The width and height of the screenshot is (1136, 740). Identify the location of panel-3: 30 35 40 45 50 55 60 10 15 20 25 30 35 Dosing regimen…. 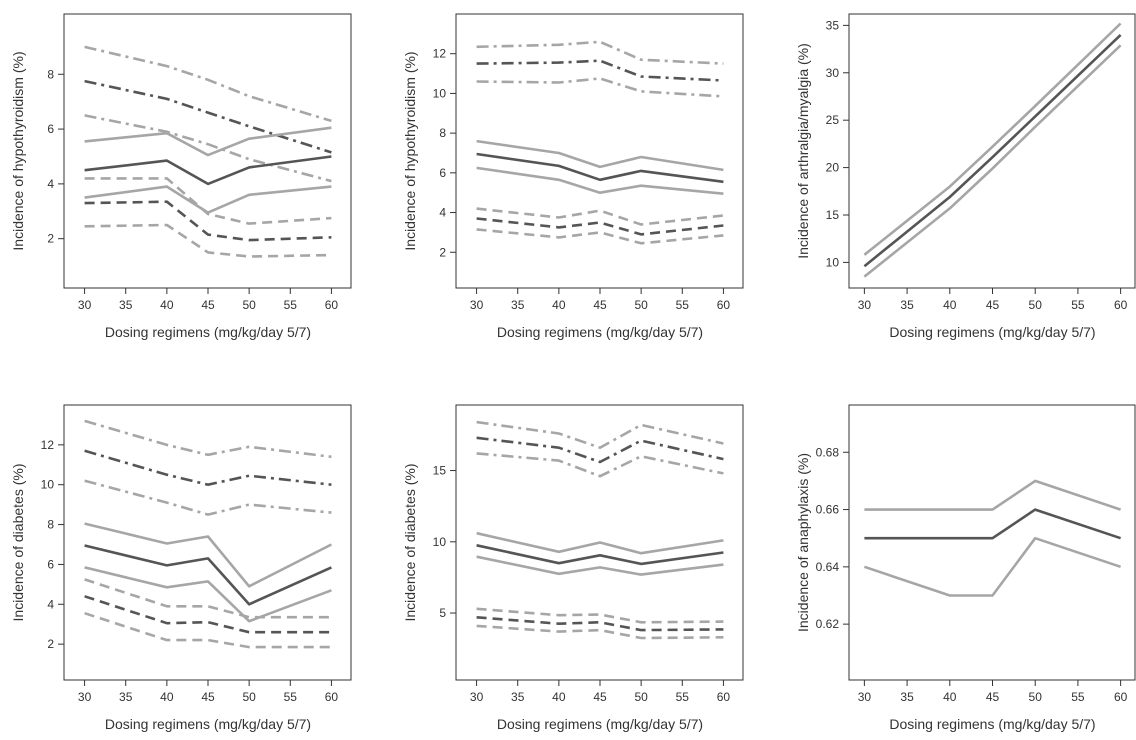
(965, 176).